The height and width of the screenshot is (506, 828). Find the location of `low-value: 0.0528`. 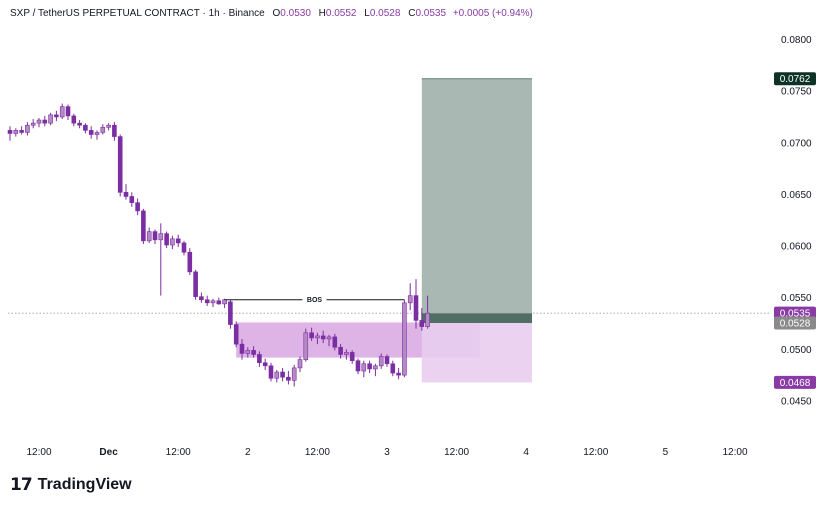

low-value: 0.0528 is located at coordinates (385, 13).